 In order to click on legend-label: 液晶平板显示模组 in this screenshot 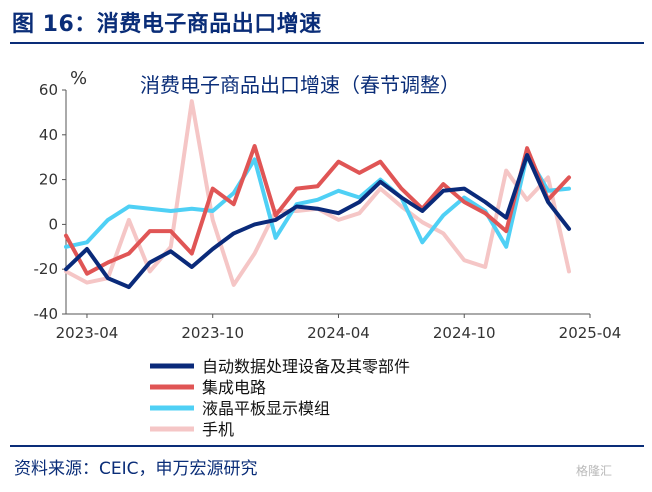, I will do `click(266, 408)`.